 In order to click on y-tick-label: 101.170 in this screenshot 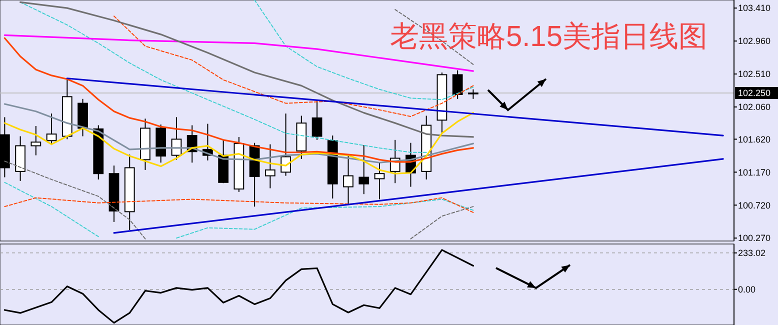, I will do `click(754, 172)`.